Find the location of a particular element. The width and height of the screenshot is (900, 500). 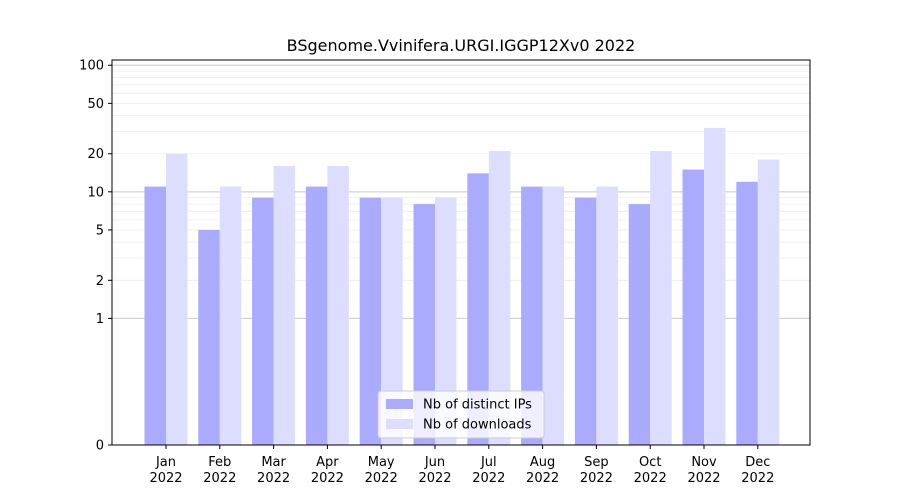

bar-downloads-apr is located at coordinates (338, 305).